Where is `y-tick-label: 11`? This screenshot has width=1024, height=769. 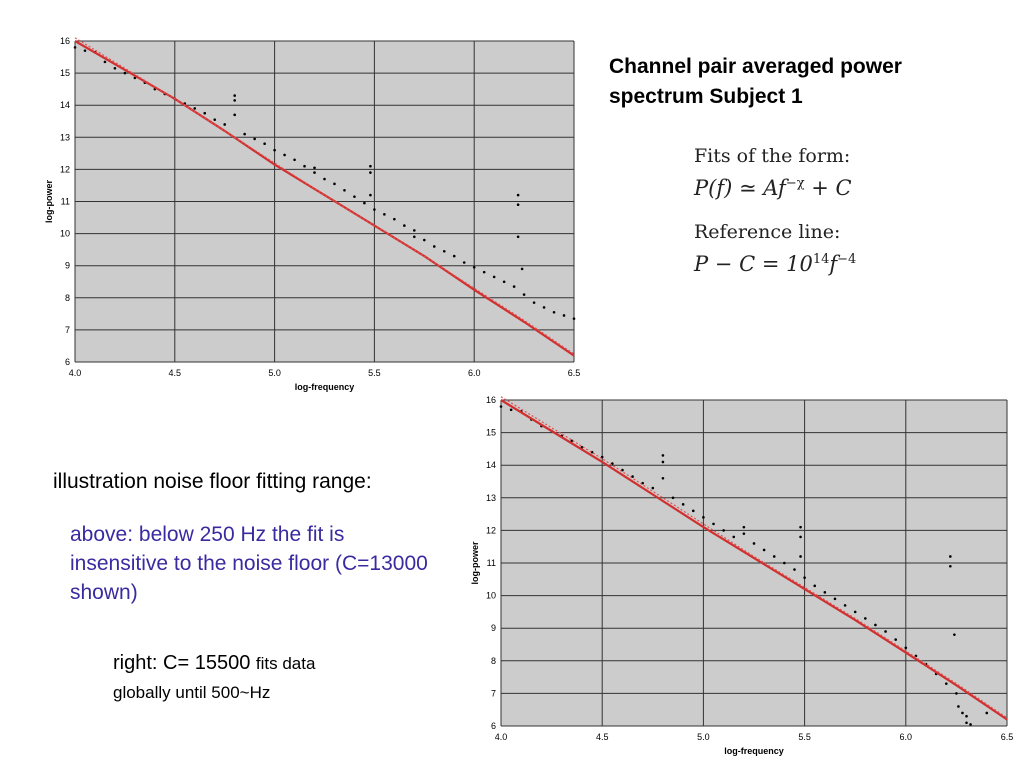 y-tick-label: 11 is located at coordinates (491, 563).